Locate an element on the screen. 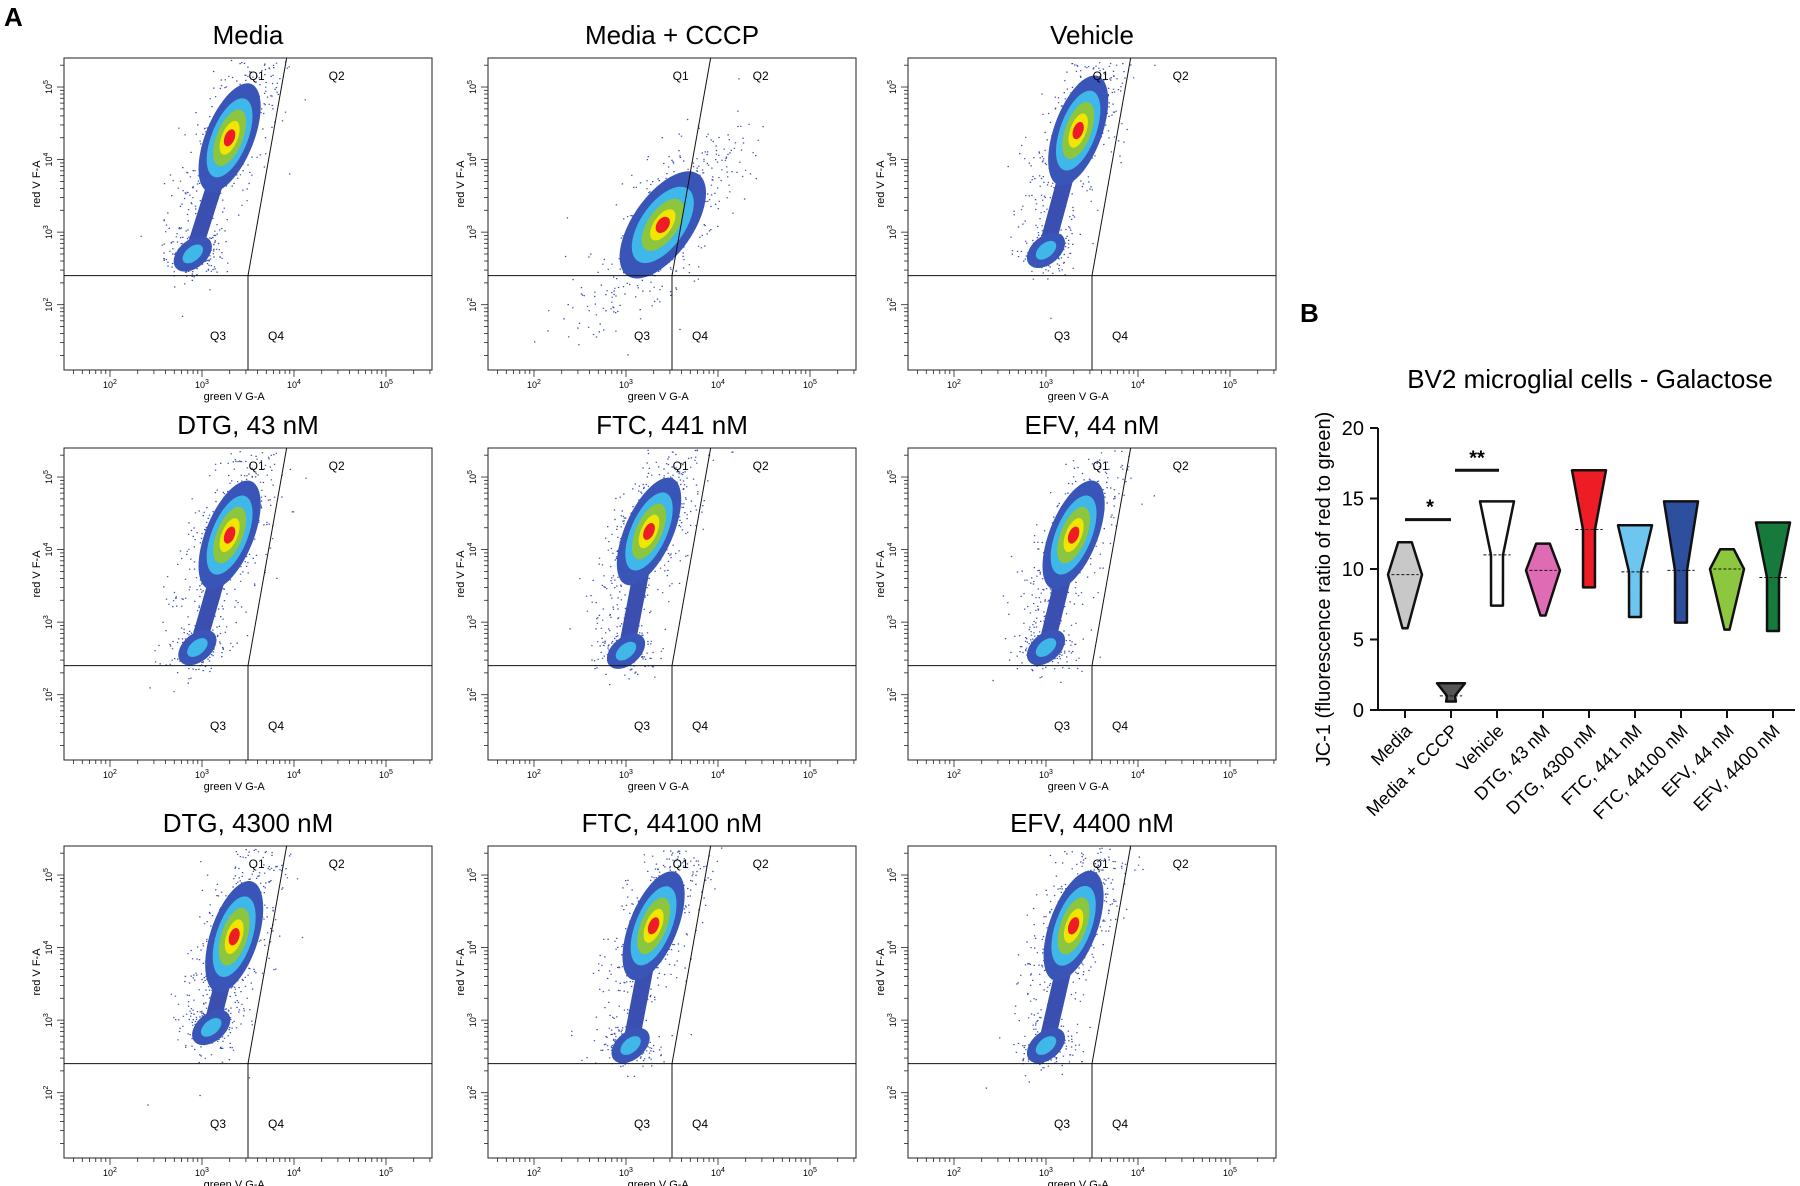 This screenshot has width=1800, height=1186. plot-title: DTG, 43 nM is located at coordinates (248, 425).